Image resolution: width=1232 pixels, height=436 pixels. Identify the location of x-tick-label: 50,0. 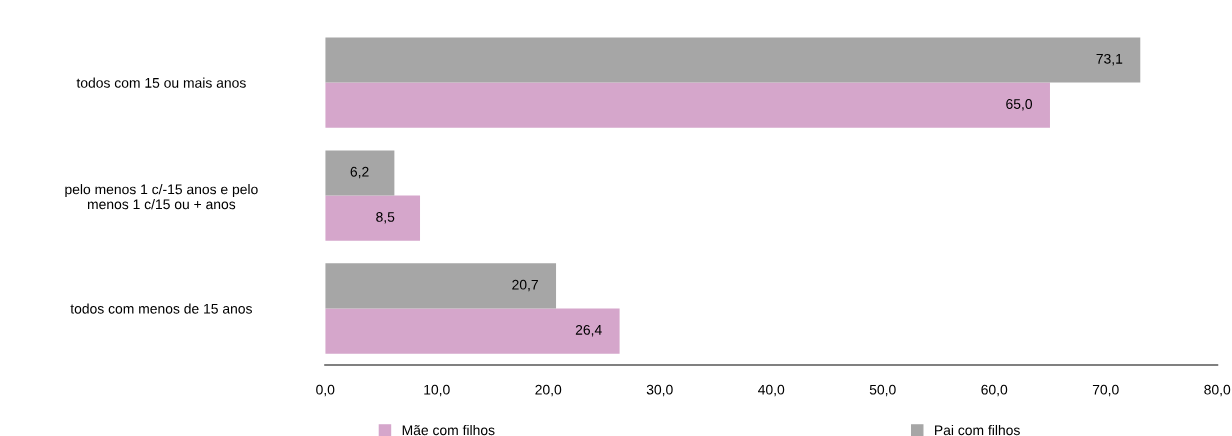
(882, 390).